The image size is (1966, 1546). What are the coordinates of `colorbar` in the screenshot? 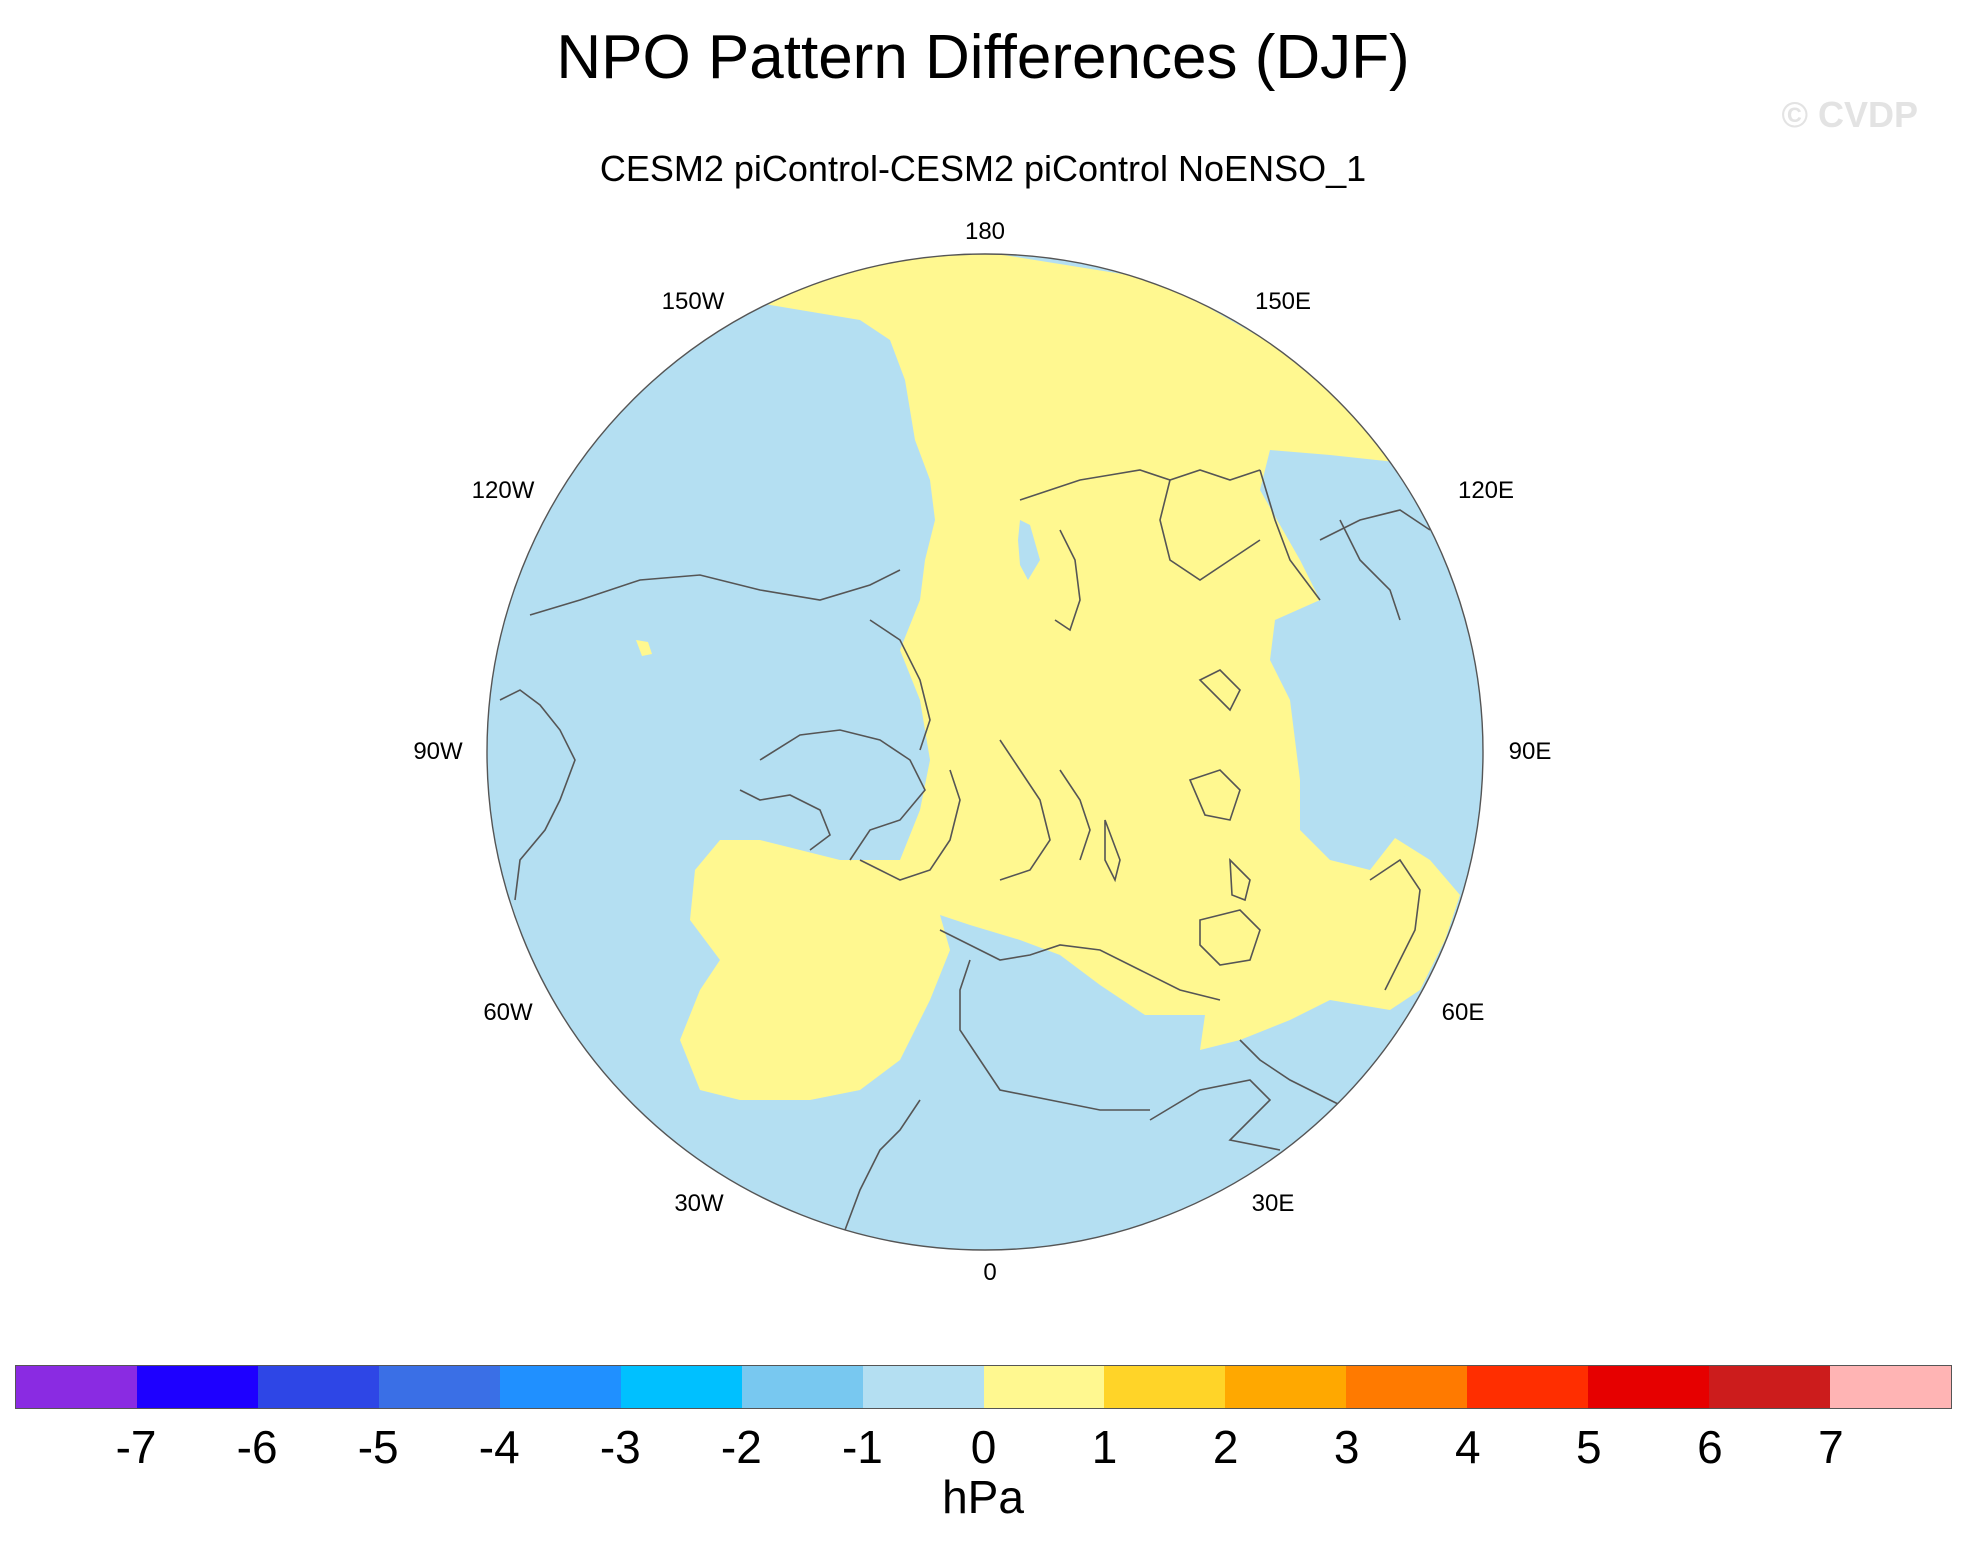 It's located at (983, 1387).